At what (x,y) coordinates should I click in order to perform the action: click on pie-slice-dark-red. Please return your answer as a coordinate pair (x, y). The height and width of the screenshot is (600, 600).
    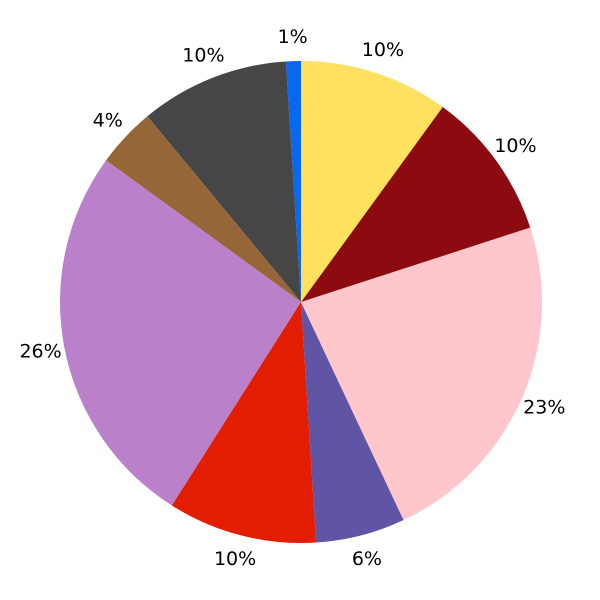
    Looking at the image, I should click on (416, 204).